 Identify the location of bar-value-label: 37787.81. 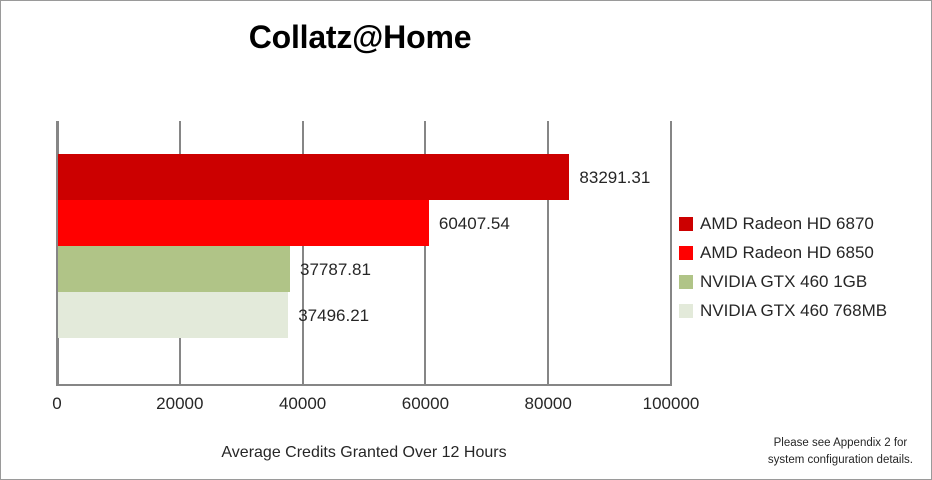
(335, 269).